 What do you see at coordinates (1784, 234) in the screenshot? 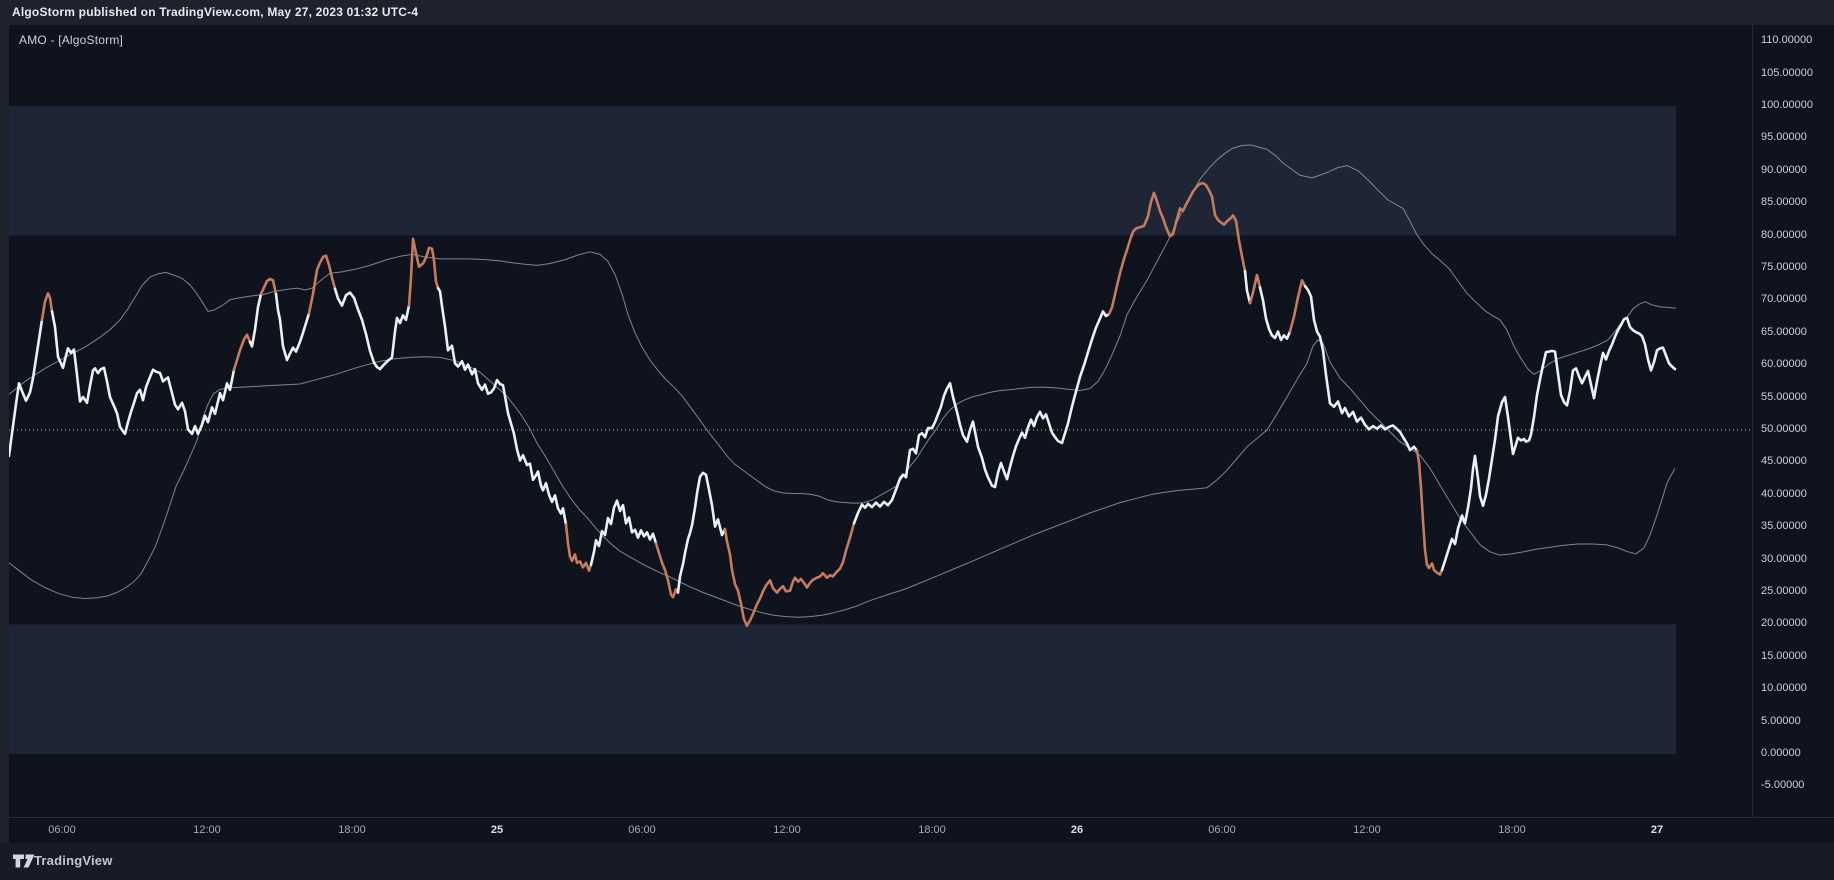
I see `price-label-80: 80.00000` at bounding box center [1784, 234].